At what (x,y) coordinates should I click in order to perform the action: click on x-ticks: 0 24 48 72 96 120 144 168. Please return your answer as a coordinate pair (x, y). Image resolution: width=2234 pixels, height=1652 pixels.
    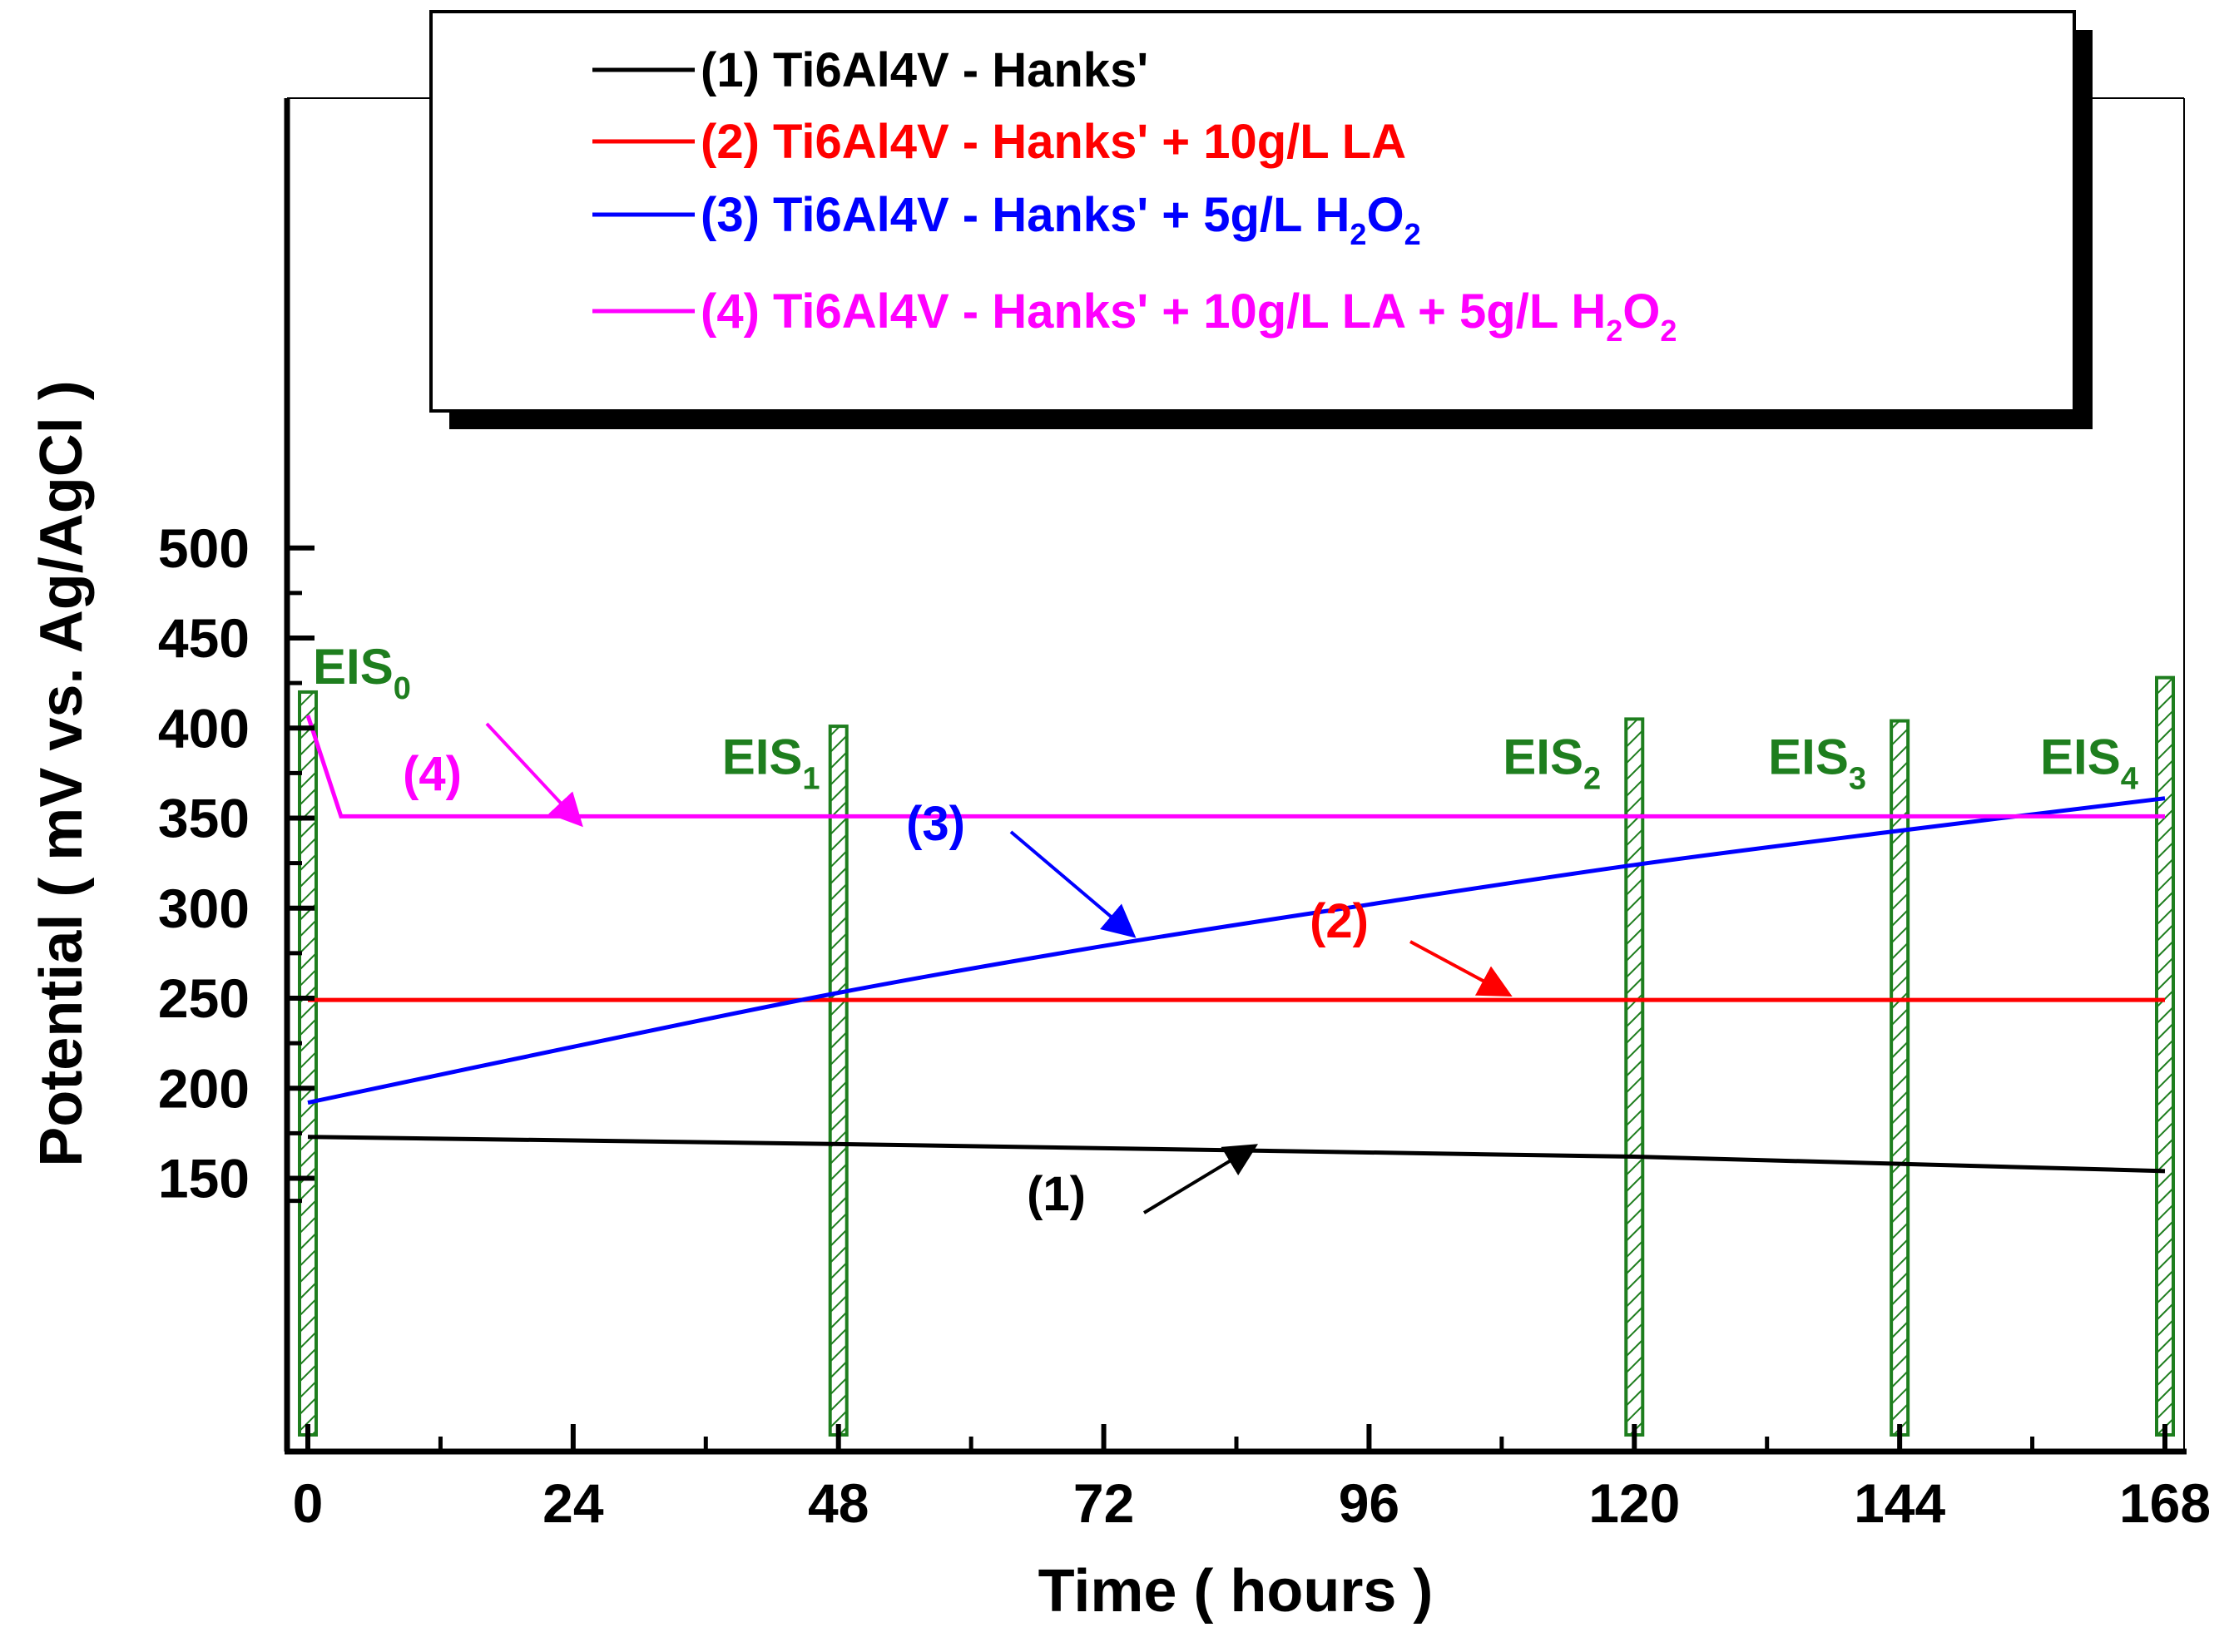
    Looking at the image, I should click on (1252, 1479).